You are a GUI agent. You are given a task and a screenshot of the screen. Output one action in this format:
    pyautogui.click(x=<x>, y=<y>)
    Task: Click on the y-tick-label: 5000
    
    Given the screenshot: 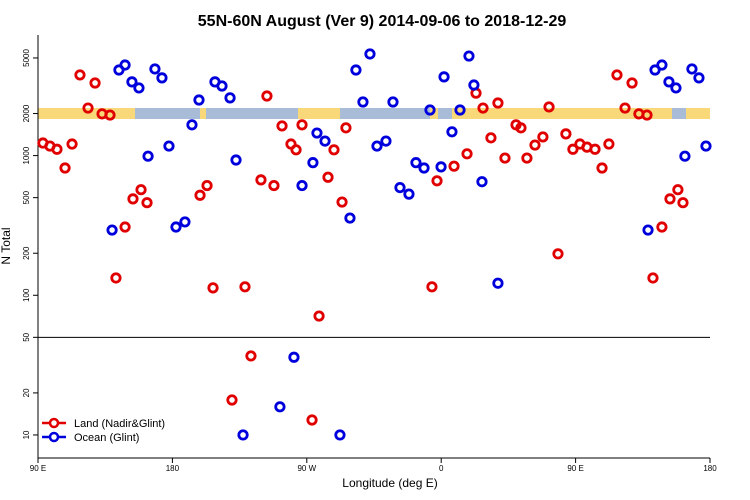 What is the action you would take?
    pyautogui.click(x=26, y=58)
    